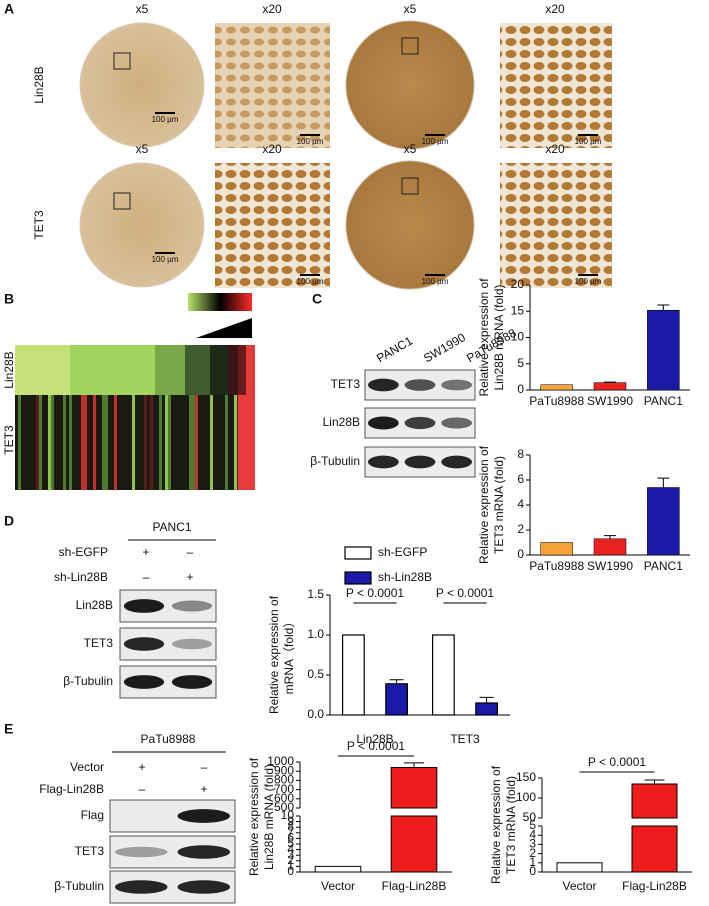 The image size is (709, 906). Describe the element at coordinates (290, 838) in the screenshot. I see `y-tick-label: 6` at that location.